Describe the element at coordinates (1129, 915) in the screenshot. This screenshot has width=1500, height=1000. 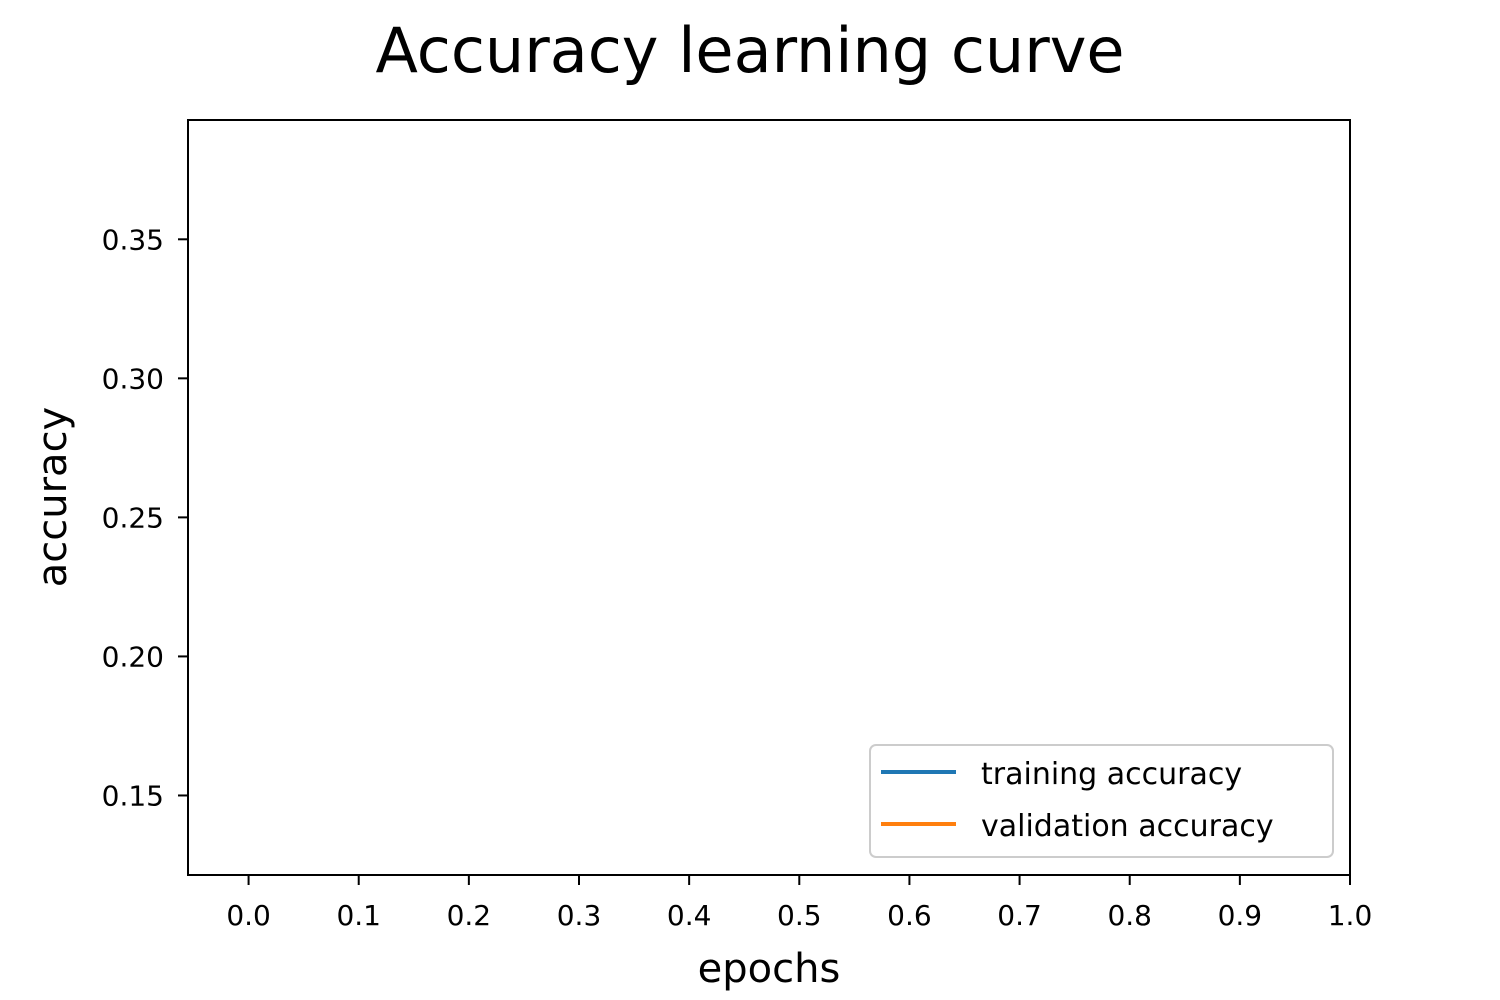
I see `x-tick-label: 0.8` at that location.